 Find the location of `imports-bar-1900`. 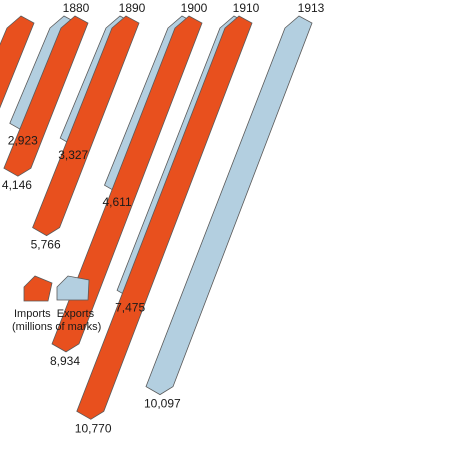

imports-bar-1900 is located at coordinates (86, 126).